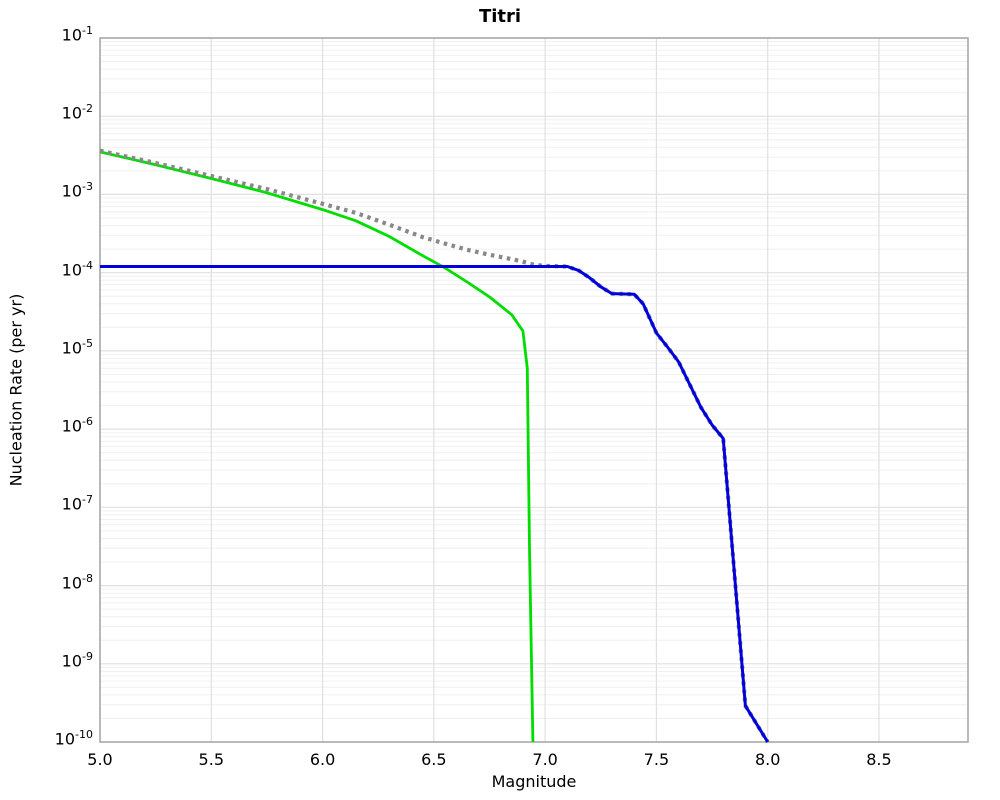  I want to click on y-tick-label: 10⁻¹, so click(77, 34).